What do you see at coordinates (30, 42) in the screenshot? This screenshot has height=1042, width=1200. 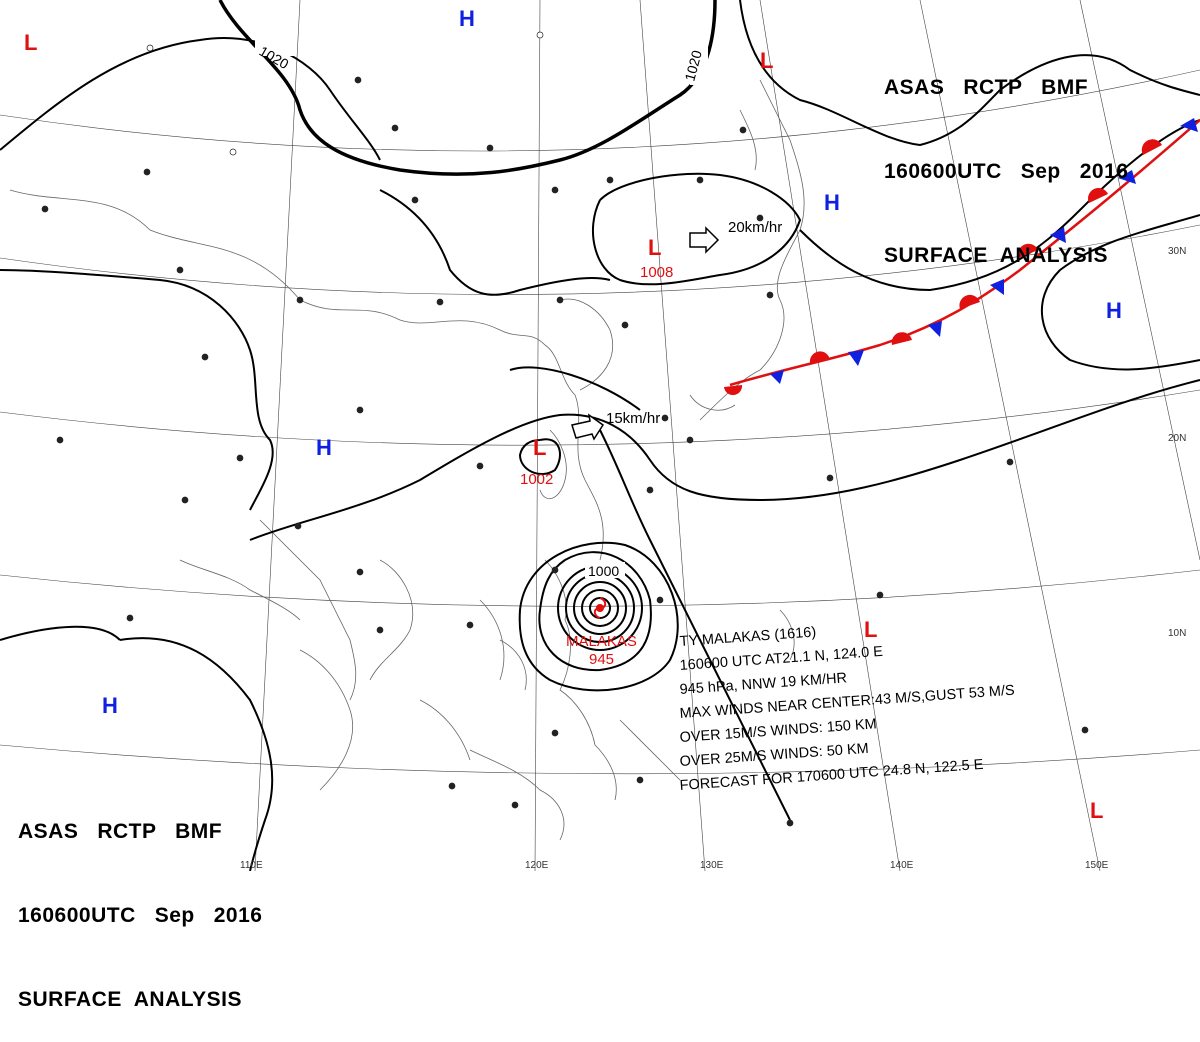 I see `low-pressure-label-northwest: L` at bounding box center [30, 42].